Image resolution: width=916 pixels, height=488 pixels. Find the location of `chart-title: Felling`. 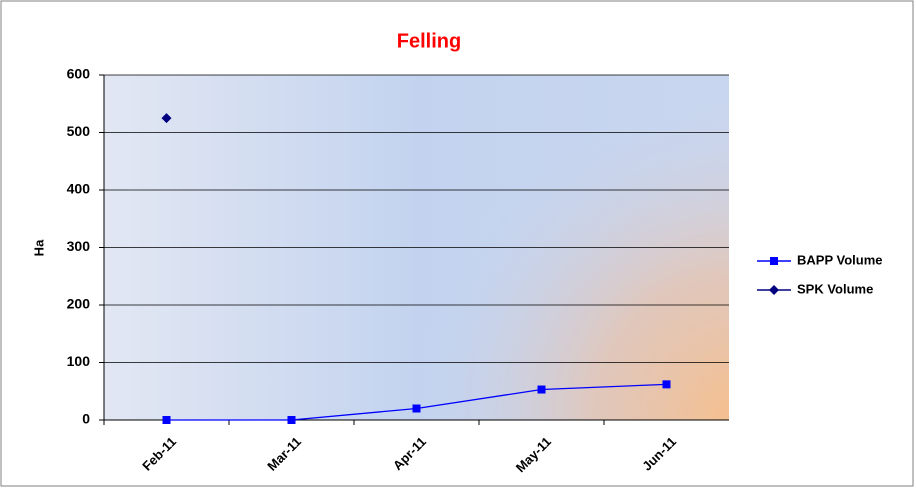

chart-title: Felling is located at coordinates (429, 41).